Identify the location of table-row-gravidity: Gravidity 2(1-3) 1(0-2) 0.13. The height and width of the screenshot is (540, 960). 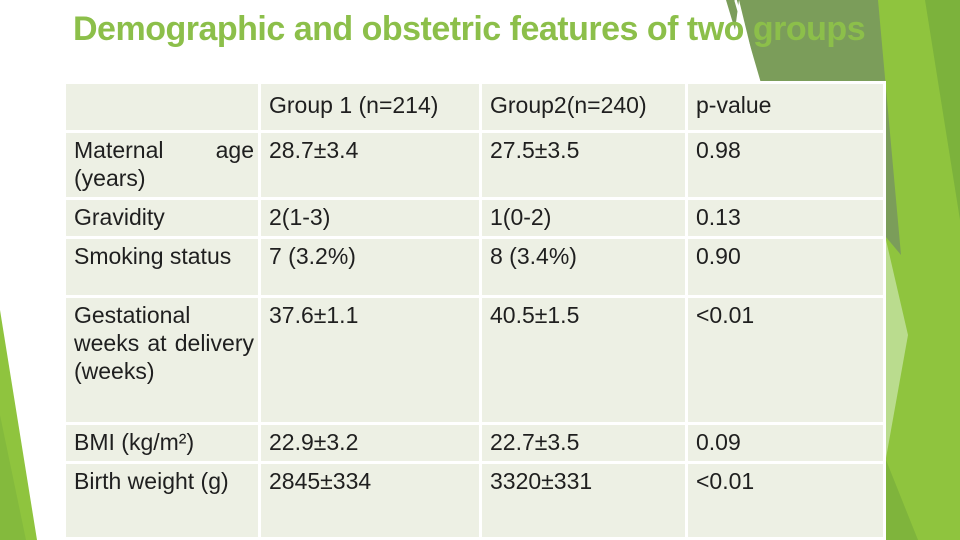
(474, 218).